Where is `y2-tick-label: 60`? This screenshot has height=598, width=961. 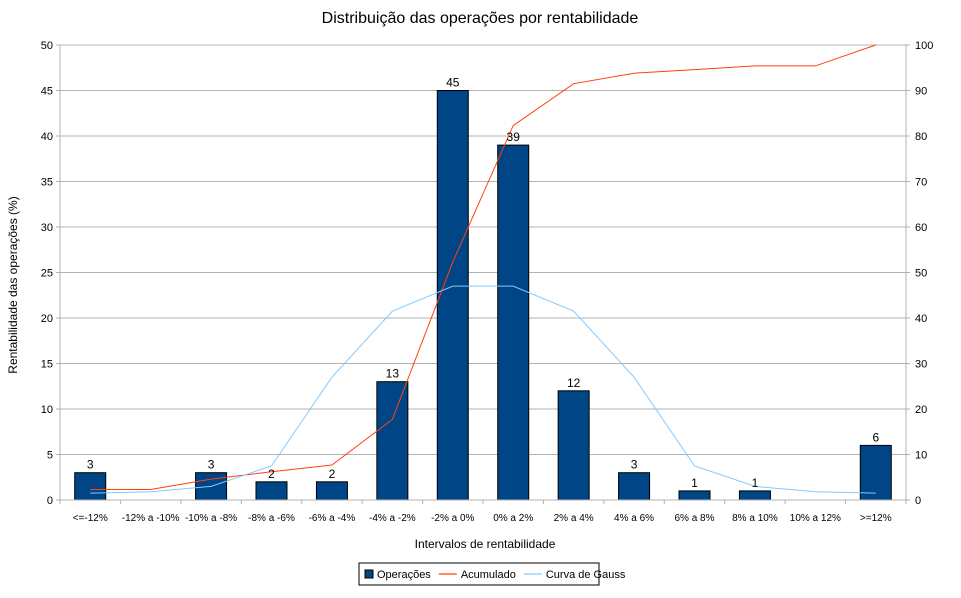 y2-tick-label: 60 is located at coordinates (921, 228).